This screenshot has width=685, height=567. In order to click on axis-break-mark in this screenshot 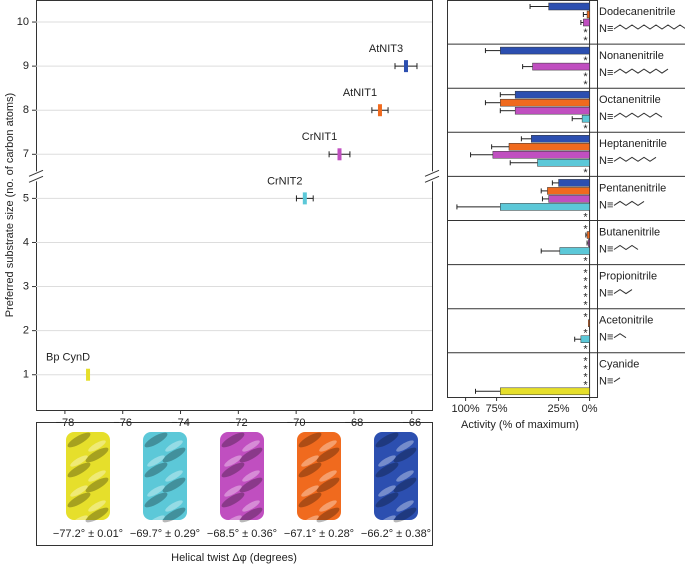, I will do `click(432, 179)`.